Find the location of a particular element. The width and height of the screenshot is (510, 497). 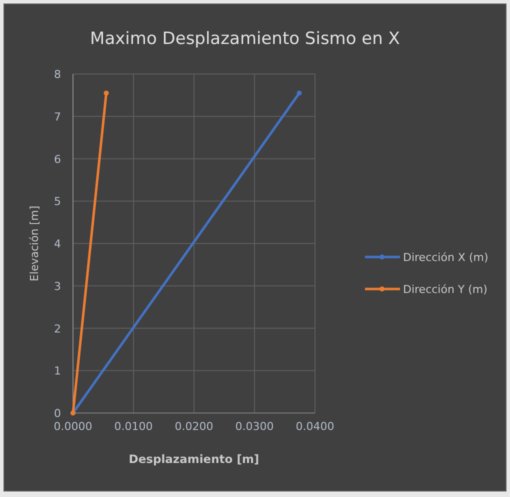

y-tick-label: 3 is located at coordinates (57, 286).